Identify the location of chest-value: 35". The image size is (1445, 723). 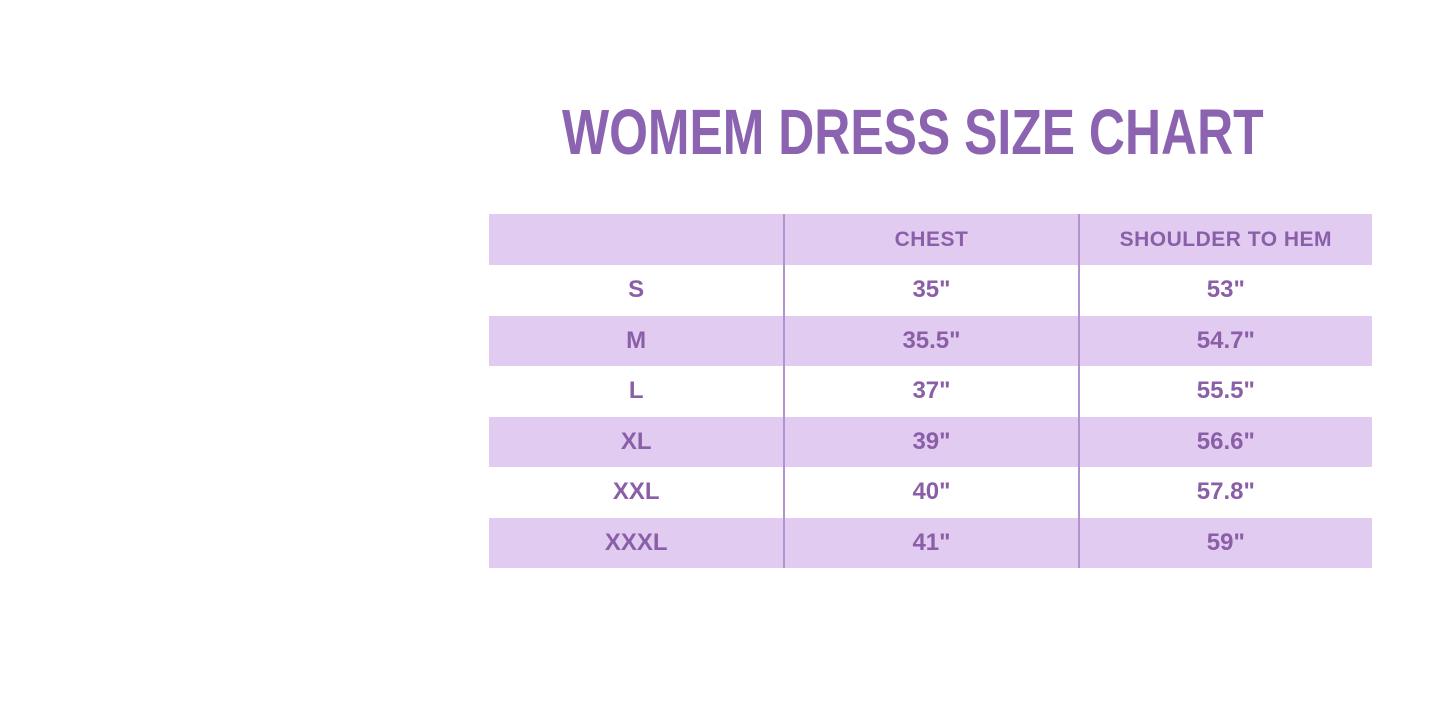
(930, 290).